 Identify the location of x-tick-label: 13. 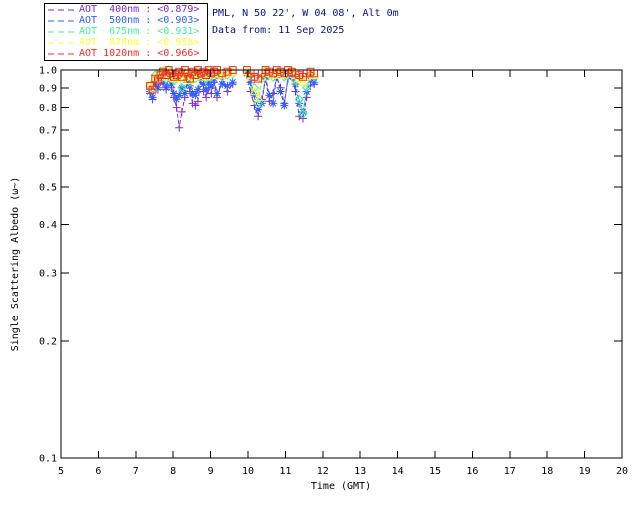
(360, 471).